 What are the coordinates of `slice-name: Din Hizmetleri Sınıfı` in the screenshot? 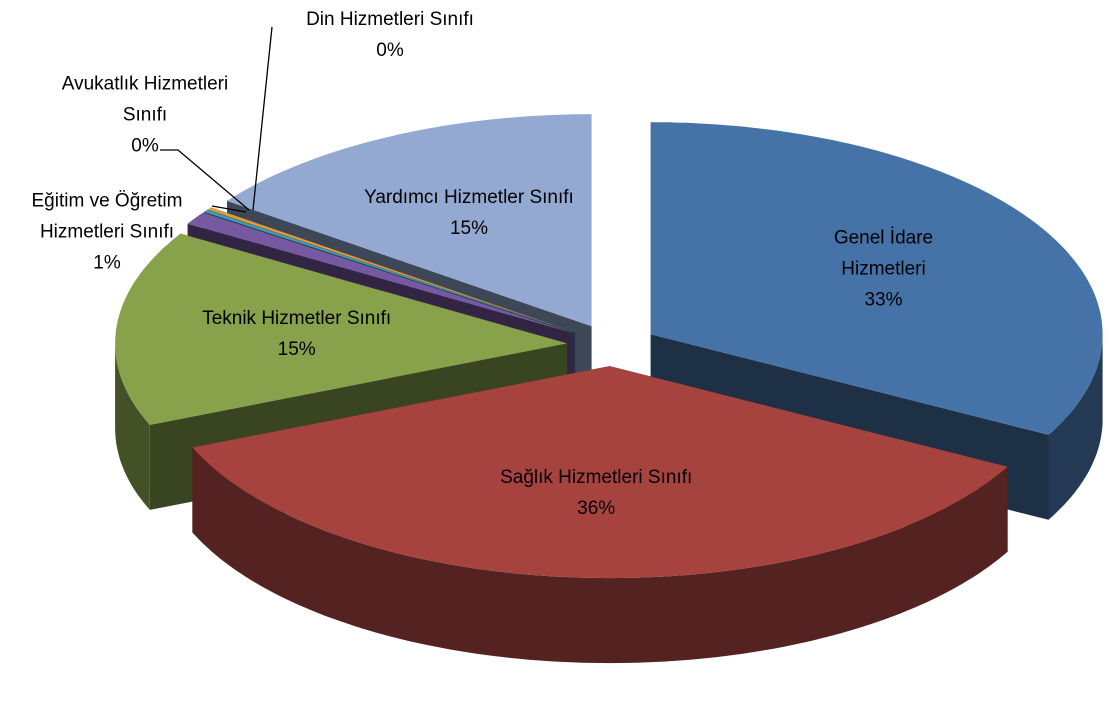 It's located at (390, 19).